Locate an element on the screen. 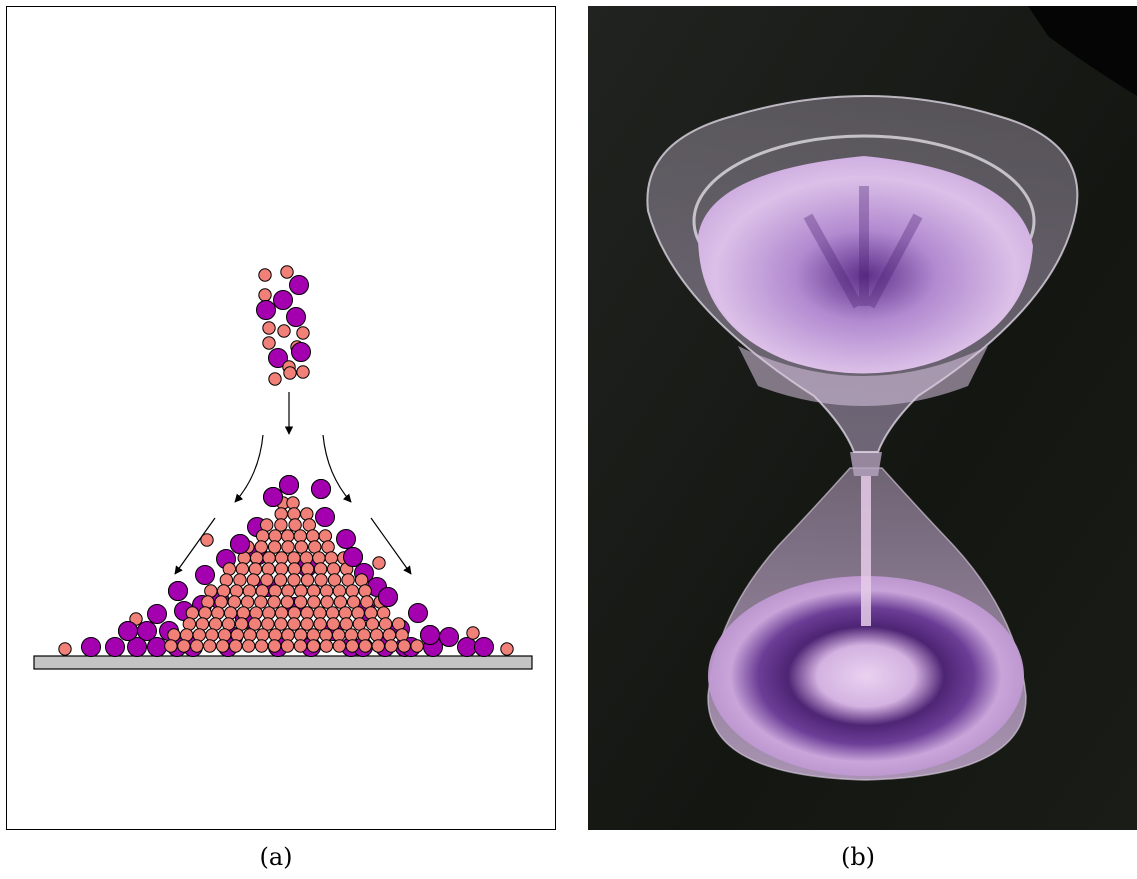 The image size is (1137, 879). hourglass-neck is located at coordinates (866, 464).